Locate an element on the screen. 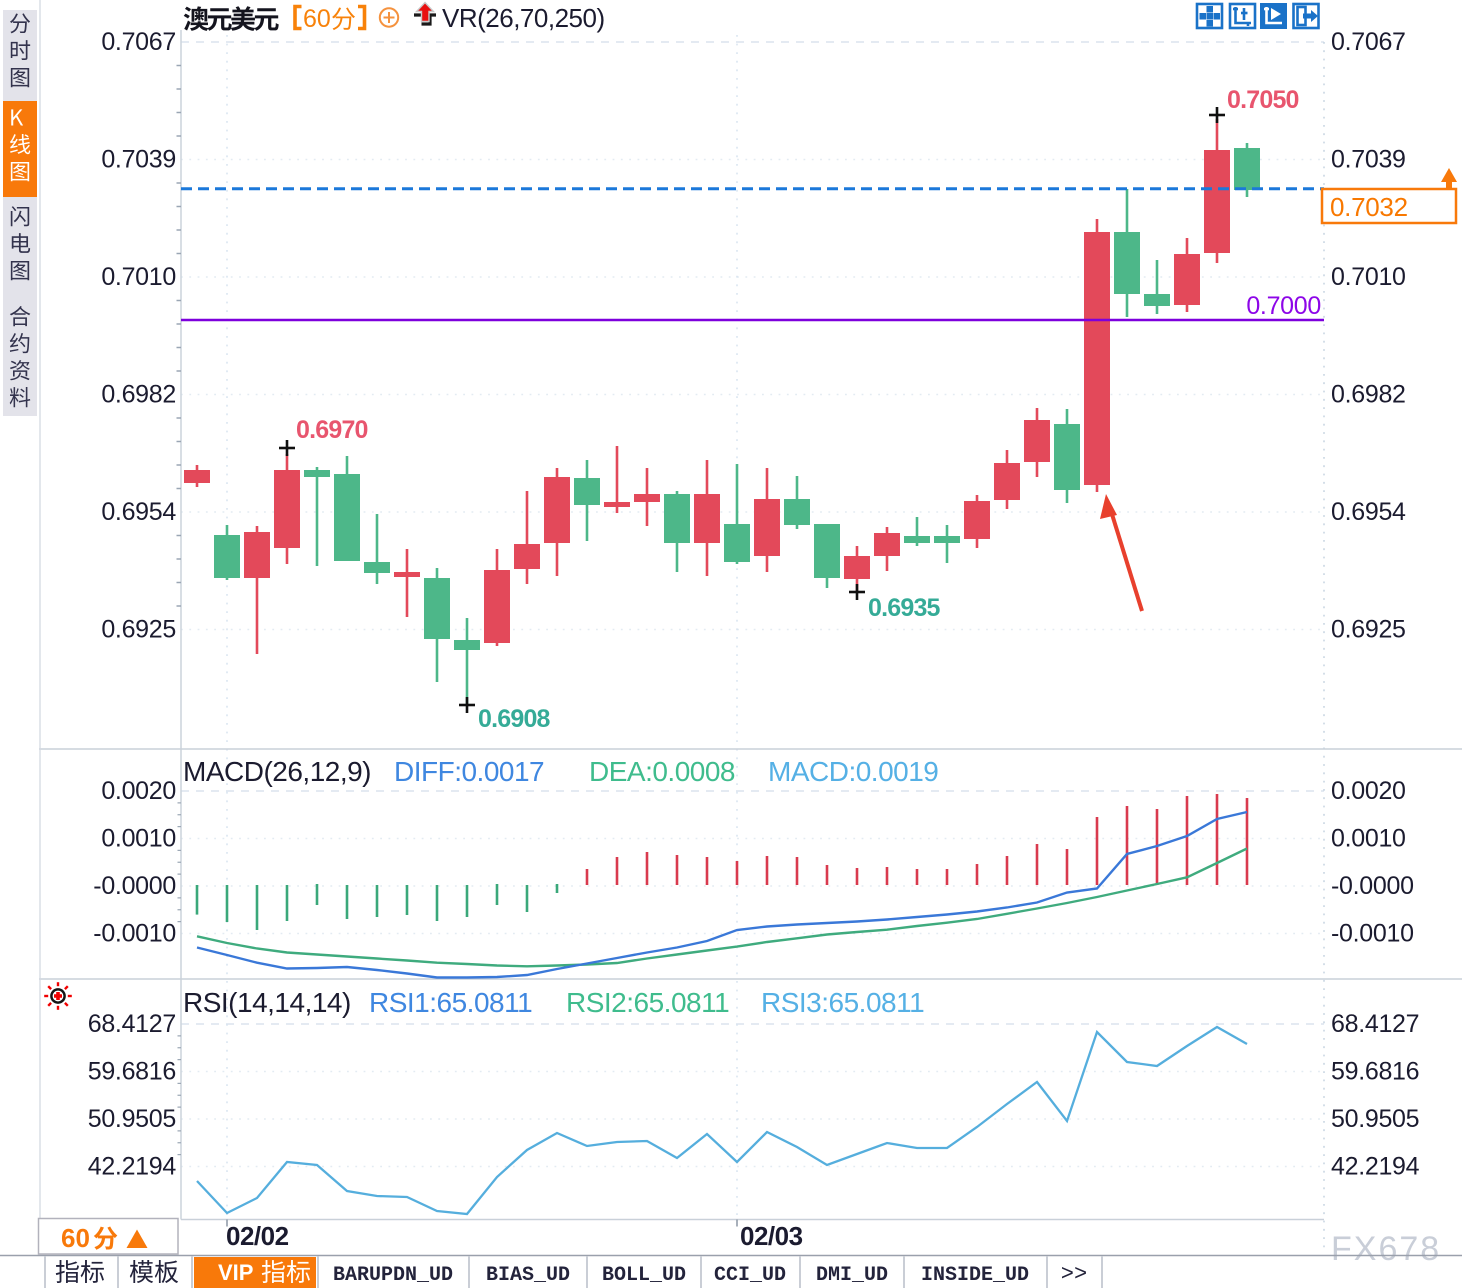  svg-text: VR(26,70,250) is located at coordinates (523, 18).